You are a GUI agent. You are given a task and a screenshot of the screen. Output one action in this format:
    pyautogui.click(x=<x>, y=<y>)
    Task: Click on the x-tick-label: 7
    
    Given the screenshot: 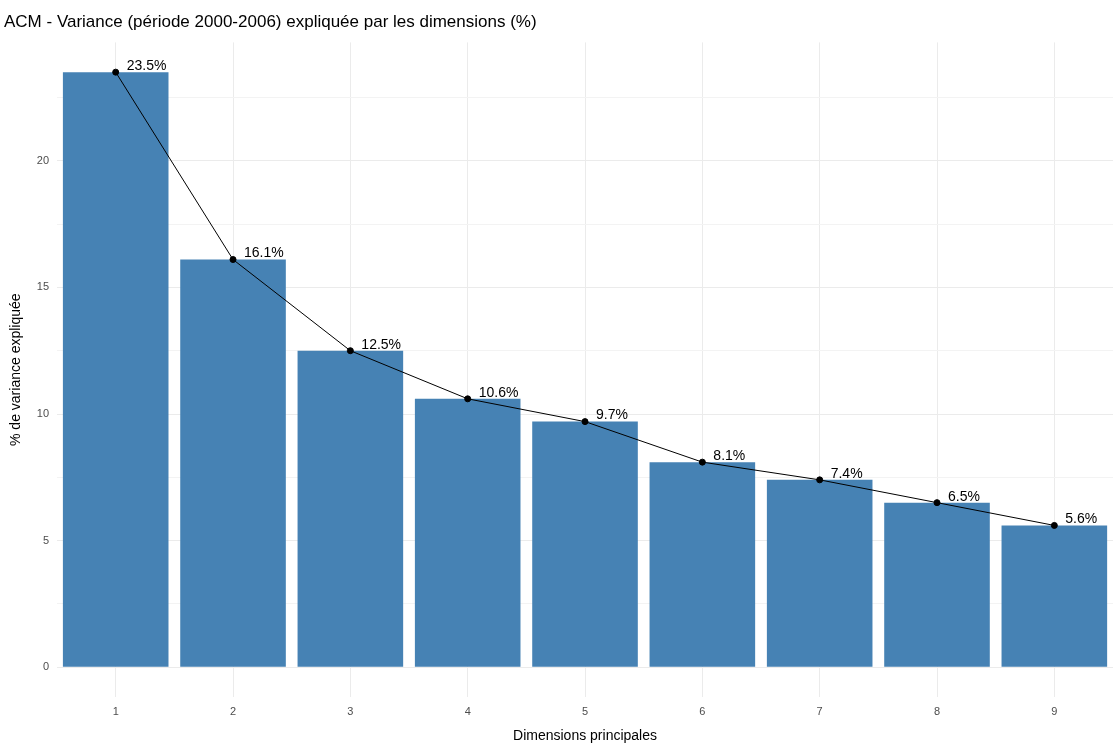 What is the action you would take?
    pyautogui.click(x=819, y=710)
    